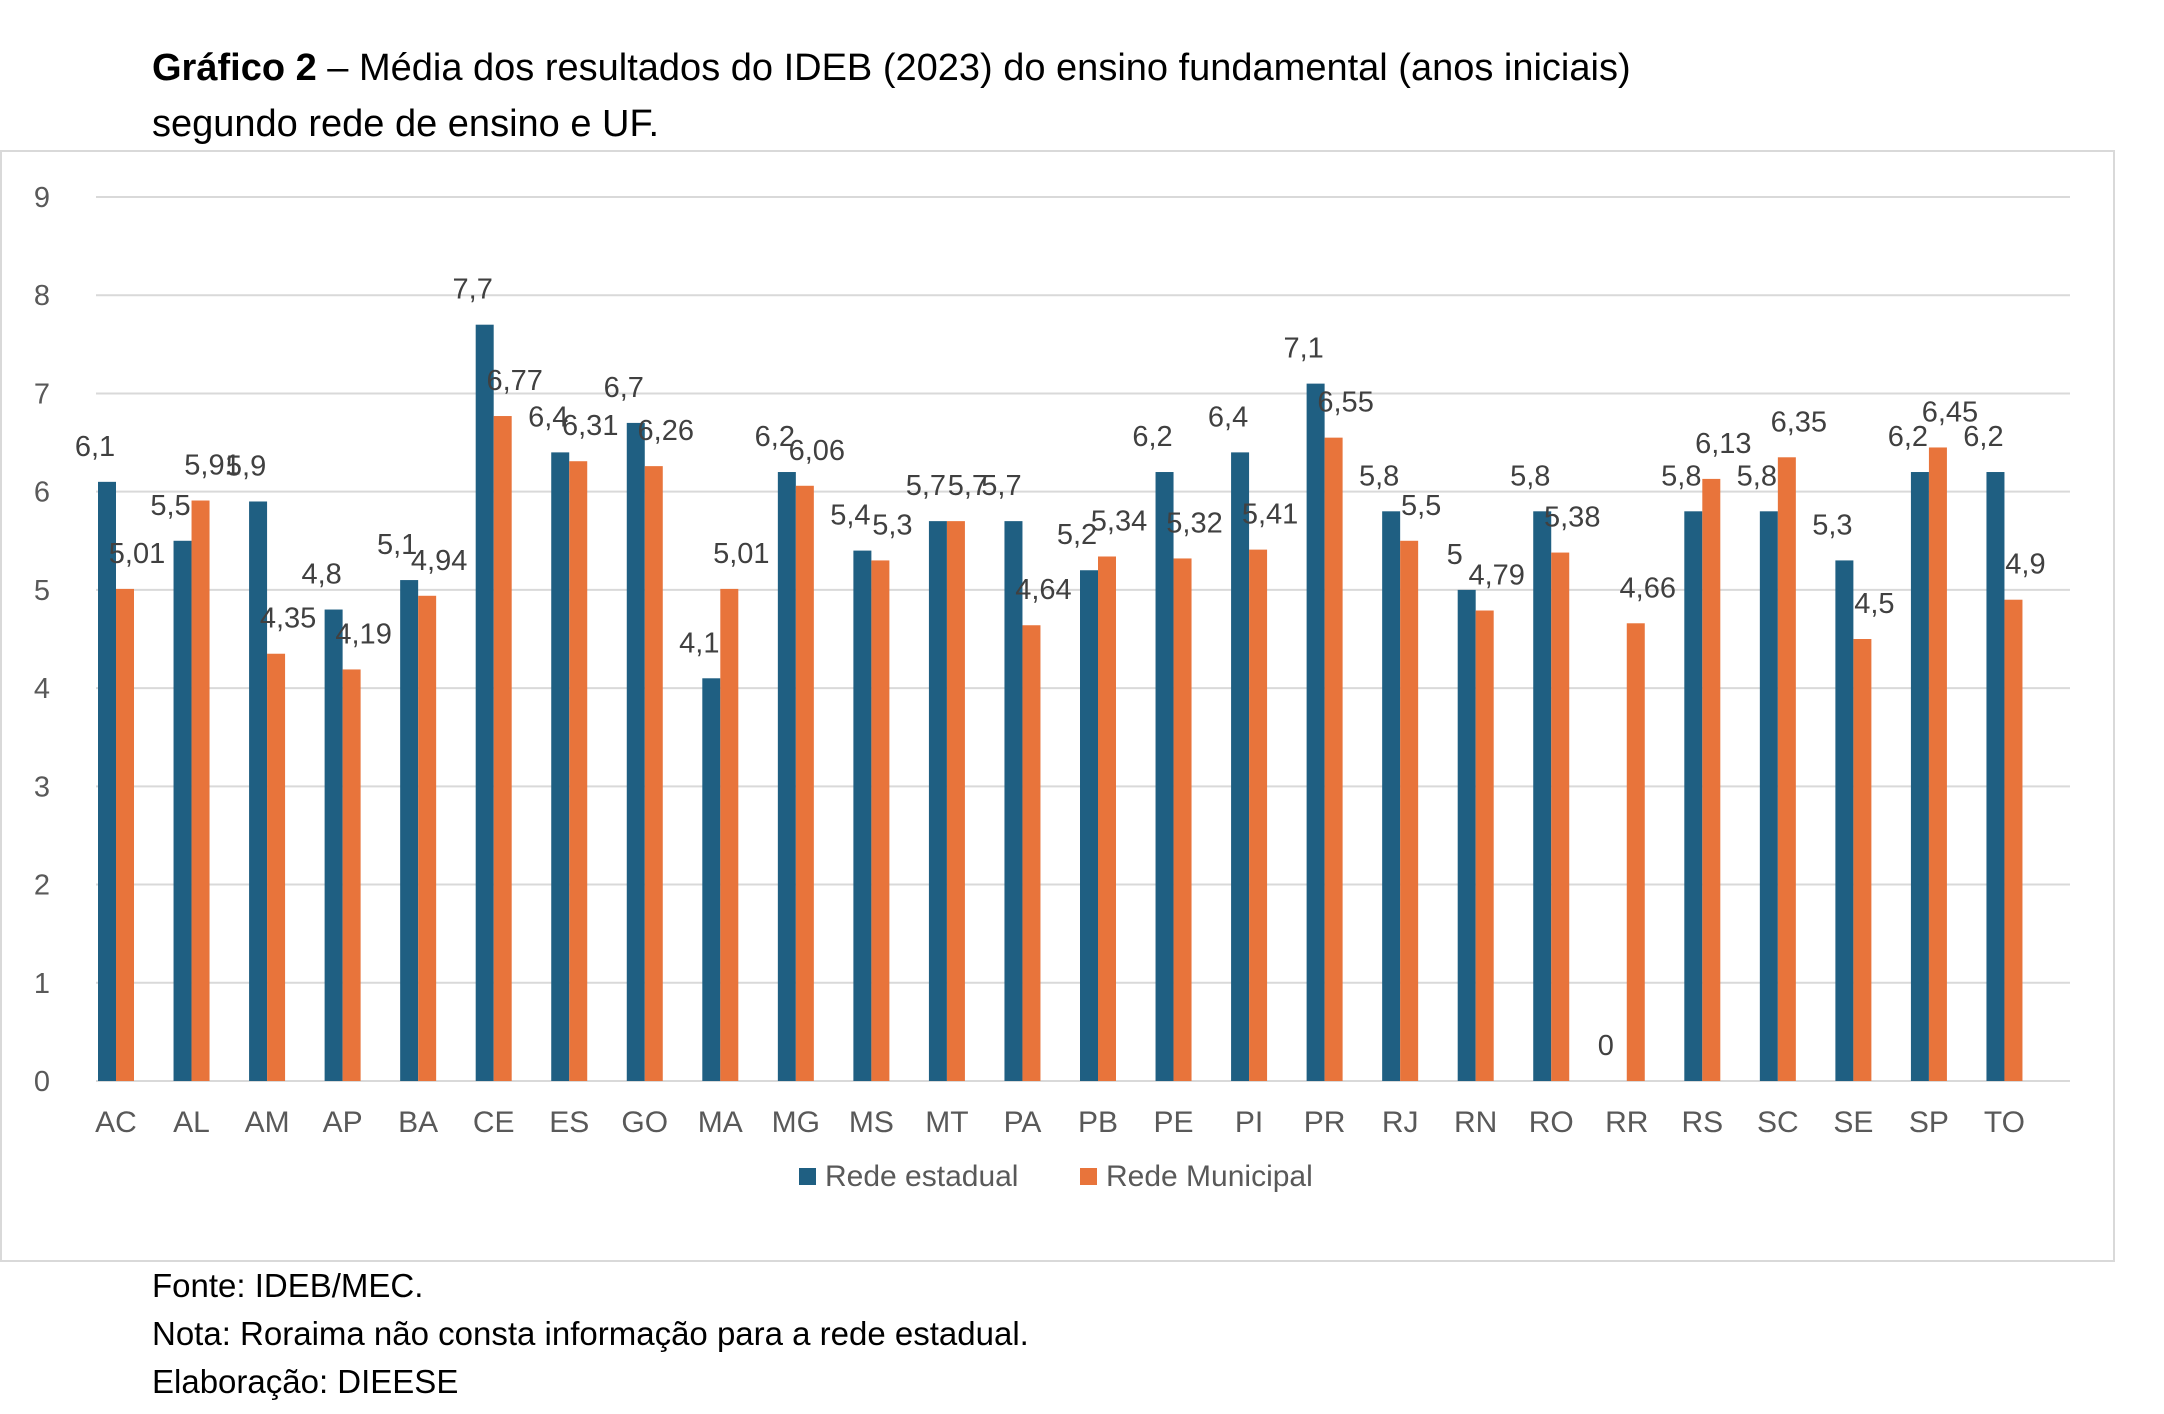 The width and height of the screenshot is (2164, 1414). Describe the element at coordinates (1648, 588) in the screenshot. I see `data-label-municipal: 4,66` at that location.